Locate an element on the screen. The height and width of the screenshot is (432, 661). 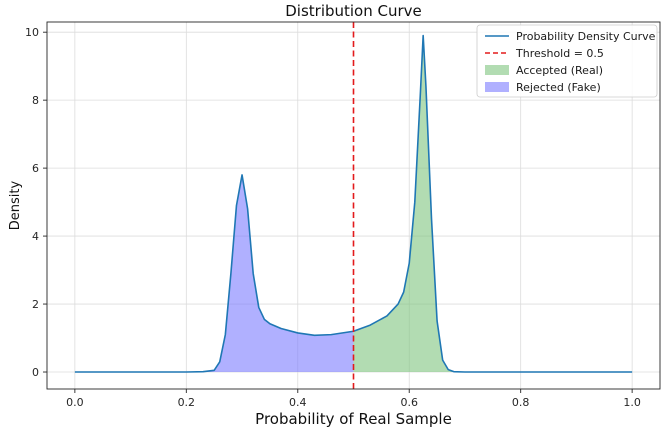
y-tick-label: 4 is located at coordinates (35, 236).